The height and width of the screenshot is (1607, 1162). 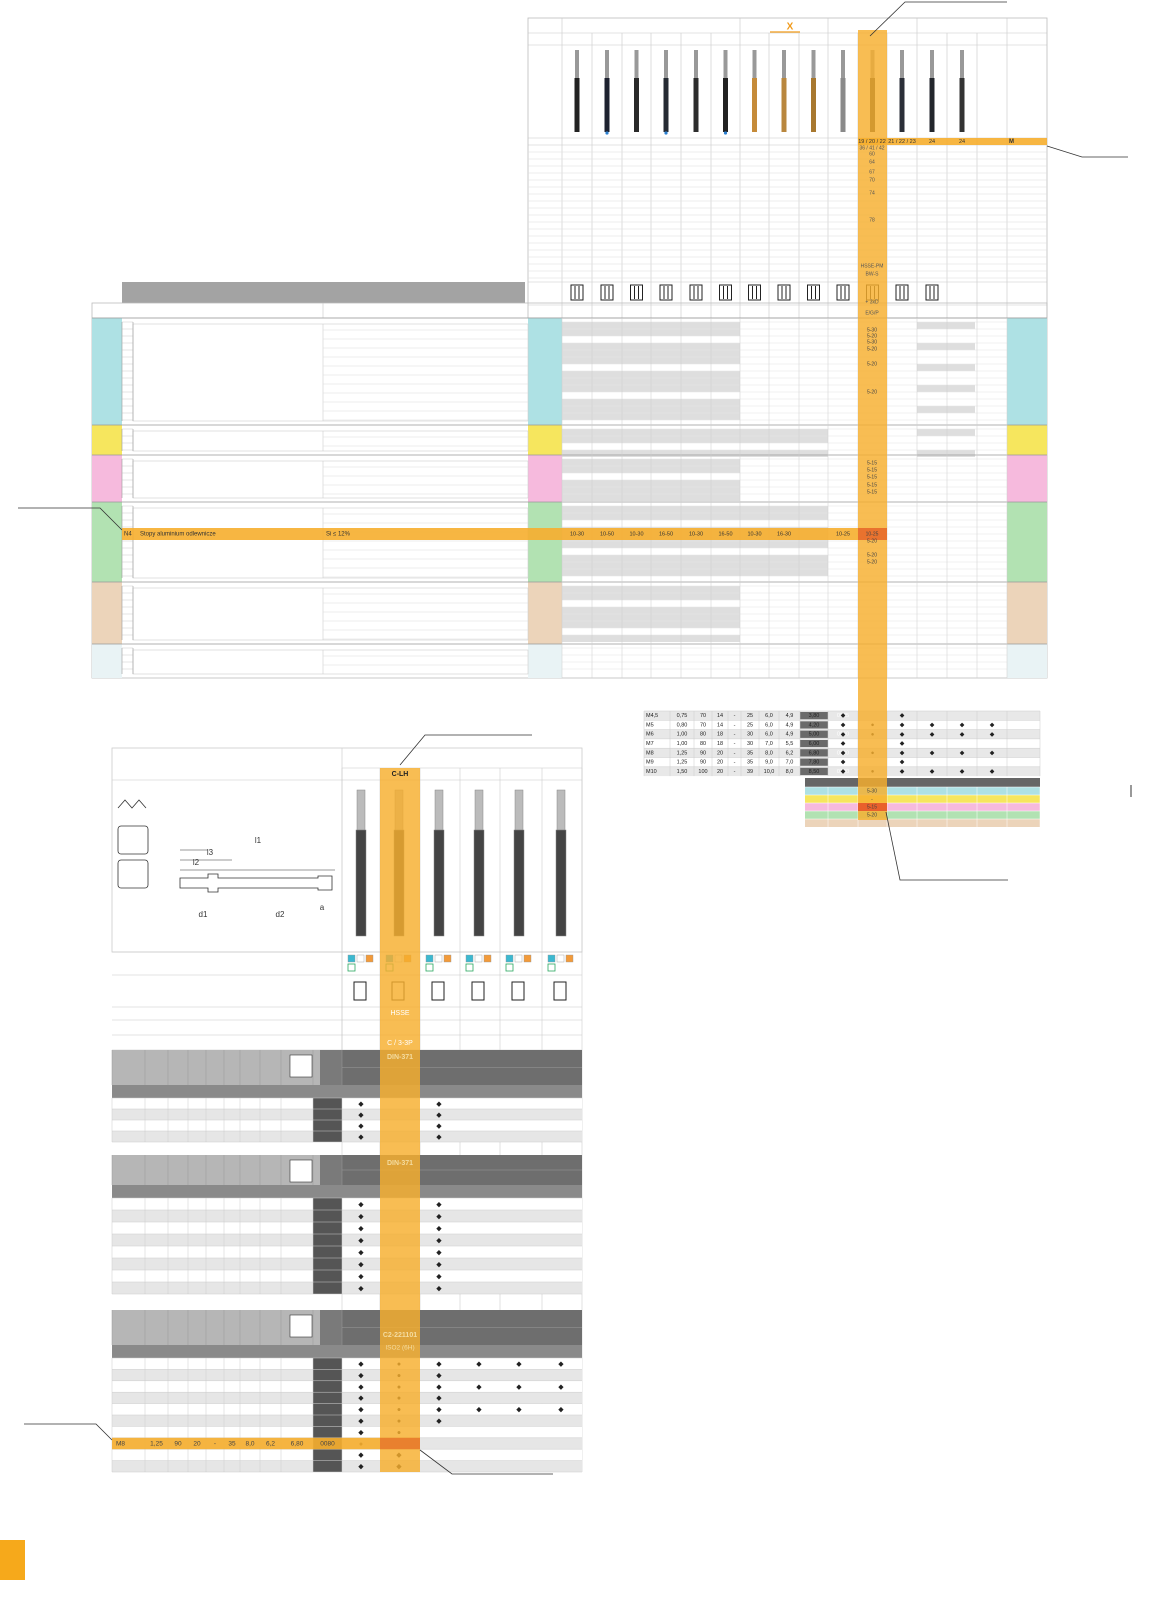 What do you see at coordinates (750, 725) in the screenshot?
I see `size-value: 25` at bounding box center [750, 725].